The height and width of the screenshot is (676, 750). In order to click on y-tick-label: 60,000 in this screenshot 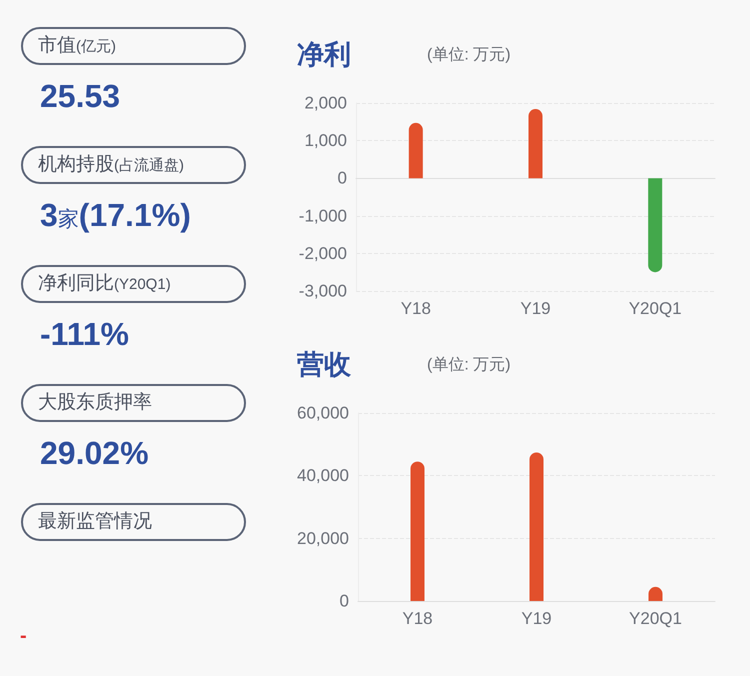, I will do `click(323, 413)`.